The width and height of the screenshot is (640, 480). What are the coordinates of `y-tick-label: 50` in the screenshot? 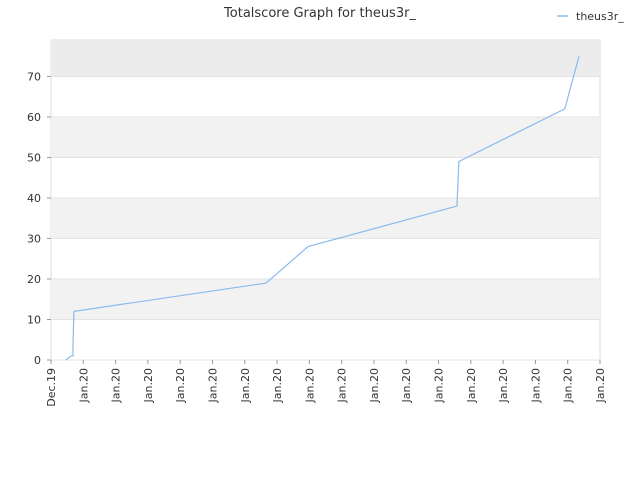 It's located at (34, 157).